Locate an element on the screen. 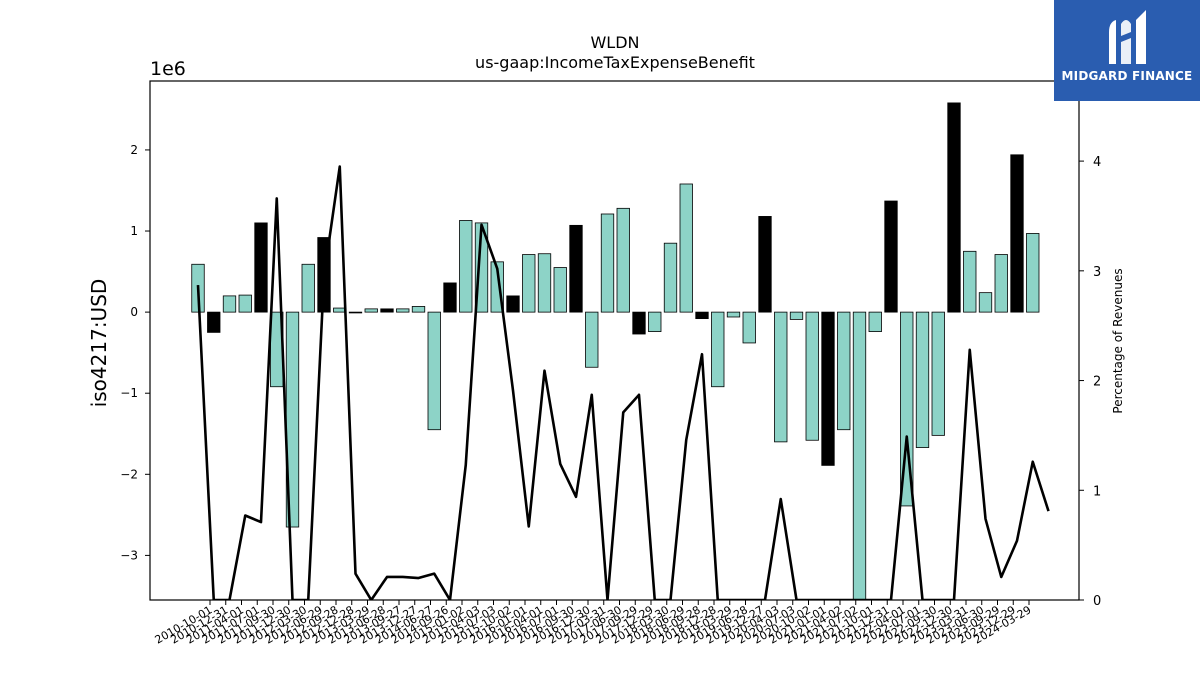  y2-tick-label: 0 is located at coordinates (1097, 601).